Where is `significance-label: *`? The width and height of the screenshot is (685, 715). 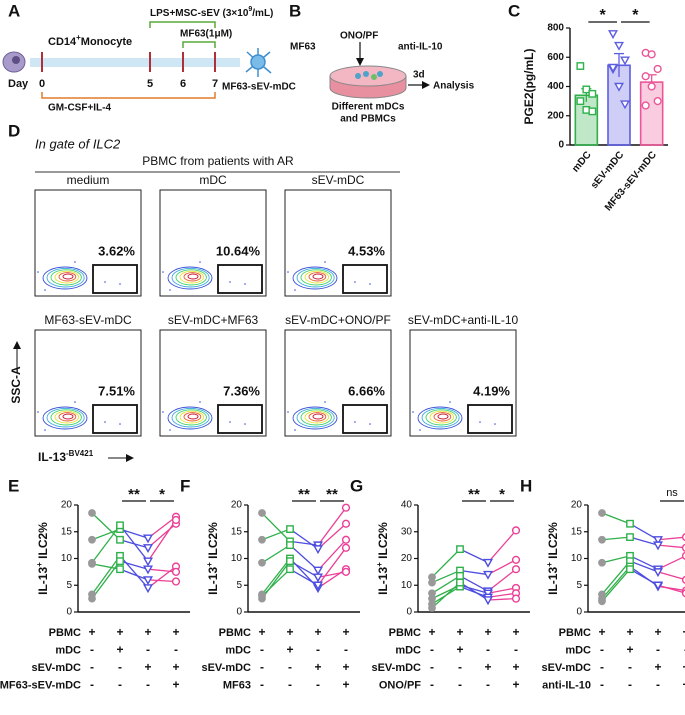
significance-label: * is located at coordinates (635, 15).